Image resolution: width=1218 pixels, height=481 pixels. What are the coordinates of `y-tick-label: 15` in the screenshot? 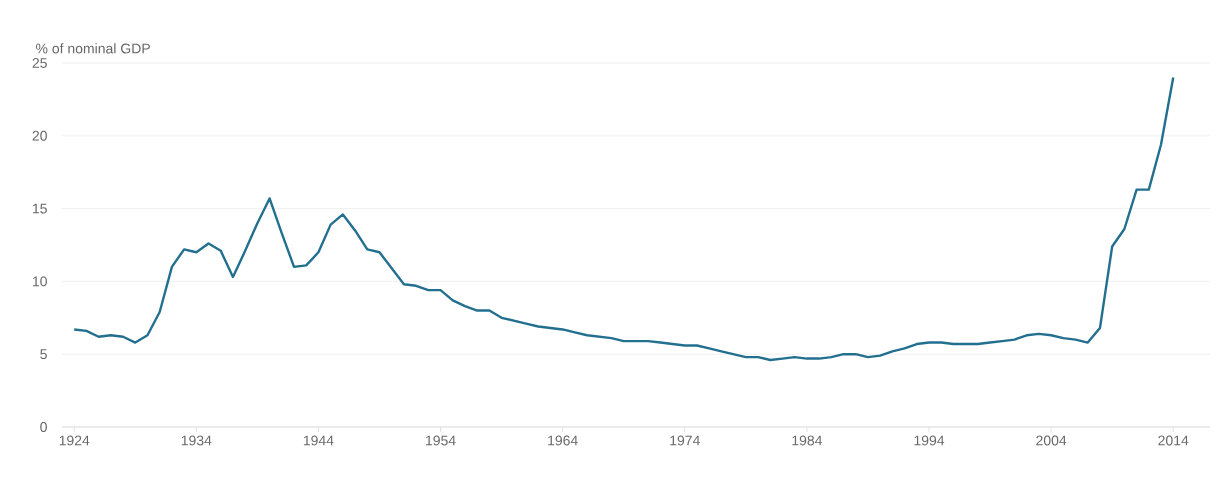 It's located at (39, 208).